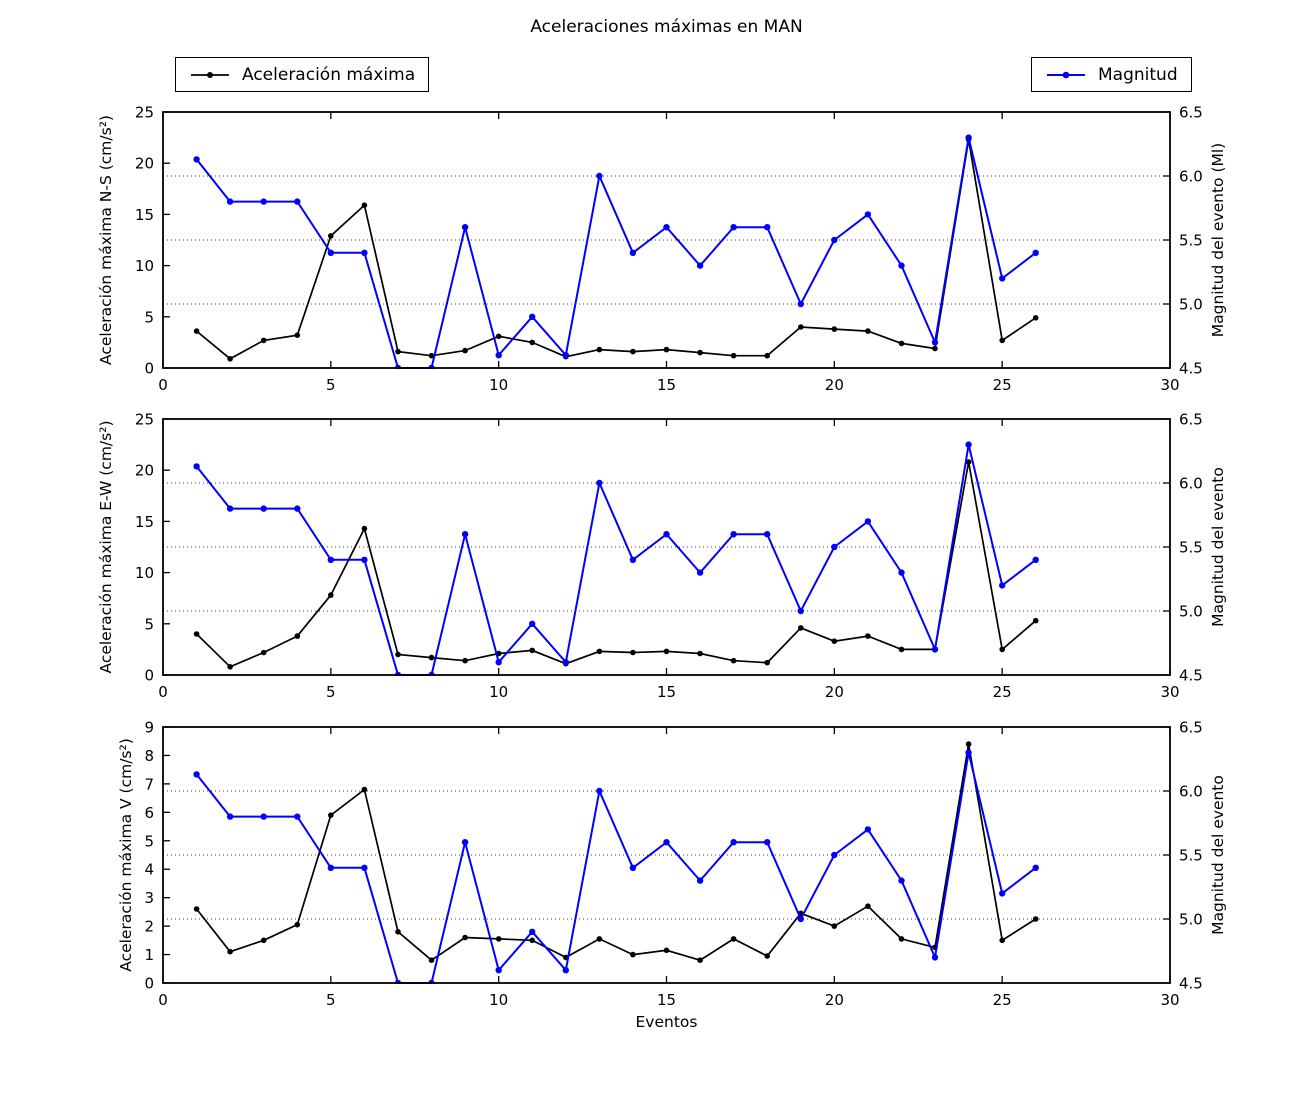 This screenshot has height=1100, width=1300. I want to click on y-tick-label-right: 5.5, so click(1191, 856).